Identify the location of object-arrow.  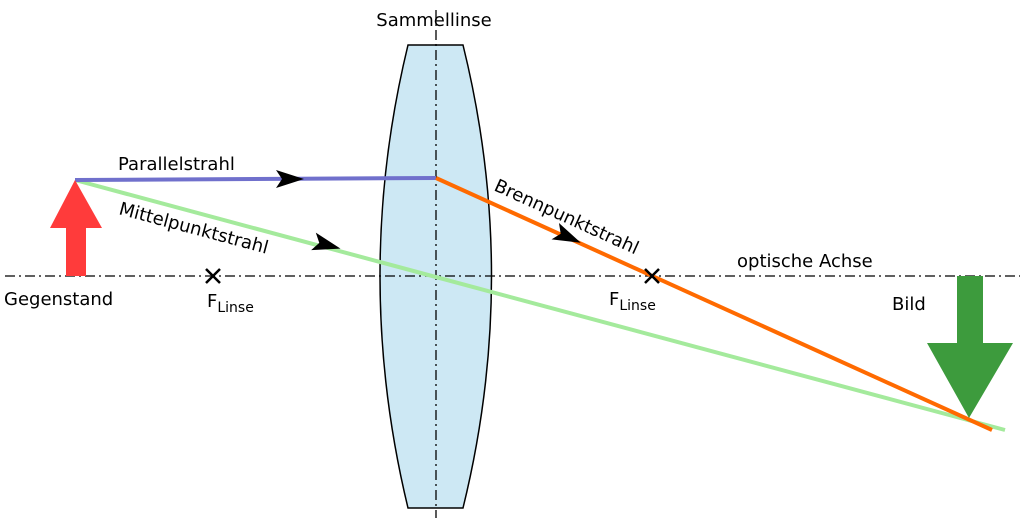
(76, 228).